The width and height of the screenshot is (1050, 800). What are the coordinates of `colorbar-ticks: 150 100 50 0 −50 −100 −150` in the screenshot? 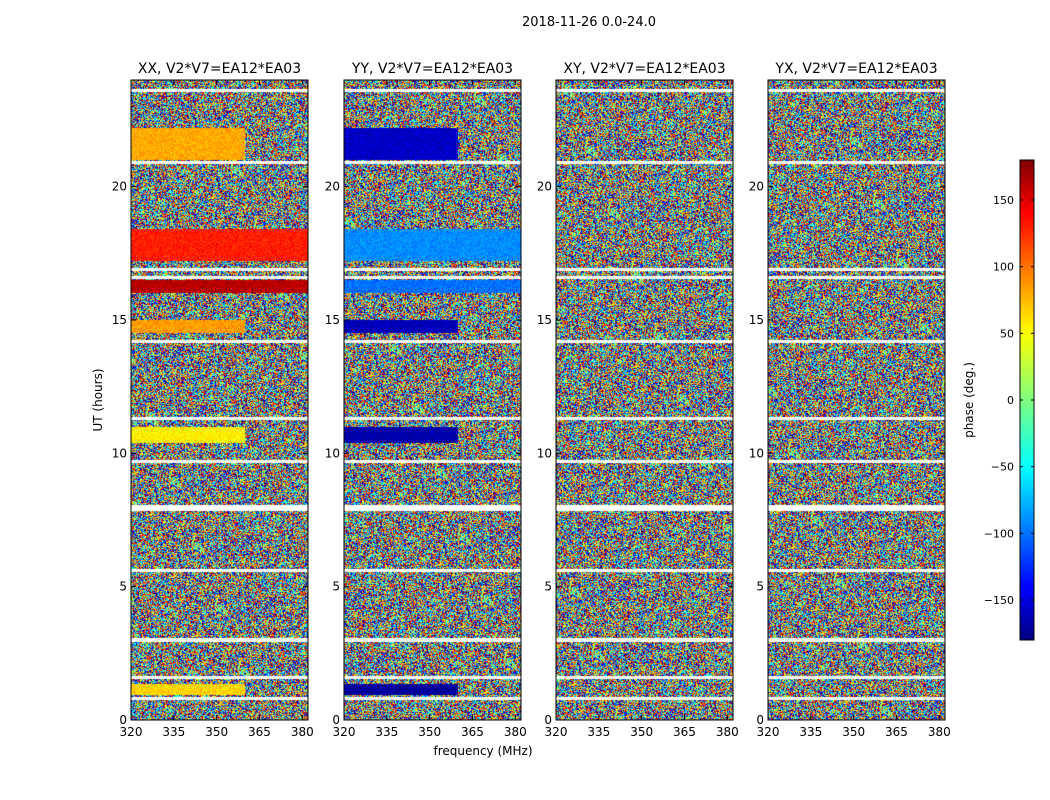 It's located at (1009, 400).